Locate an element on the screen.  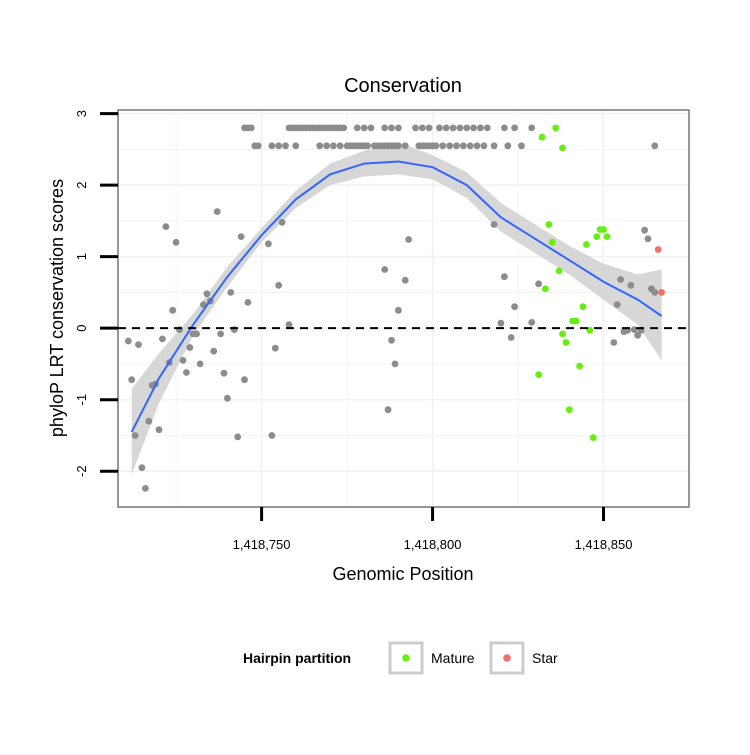
y-axis: -2 -1 0 1 2 3 is located at coordinates (96, 293).